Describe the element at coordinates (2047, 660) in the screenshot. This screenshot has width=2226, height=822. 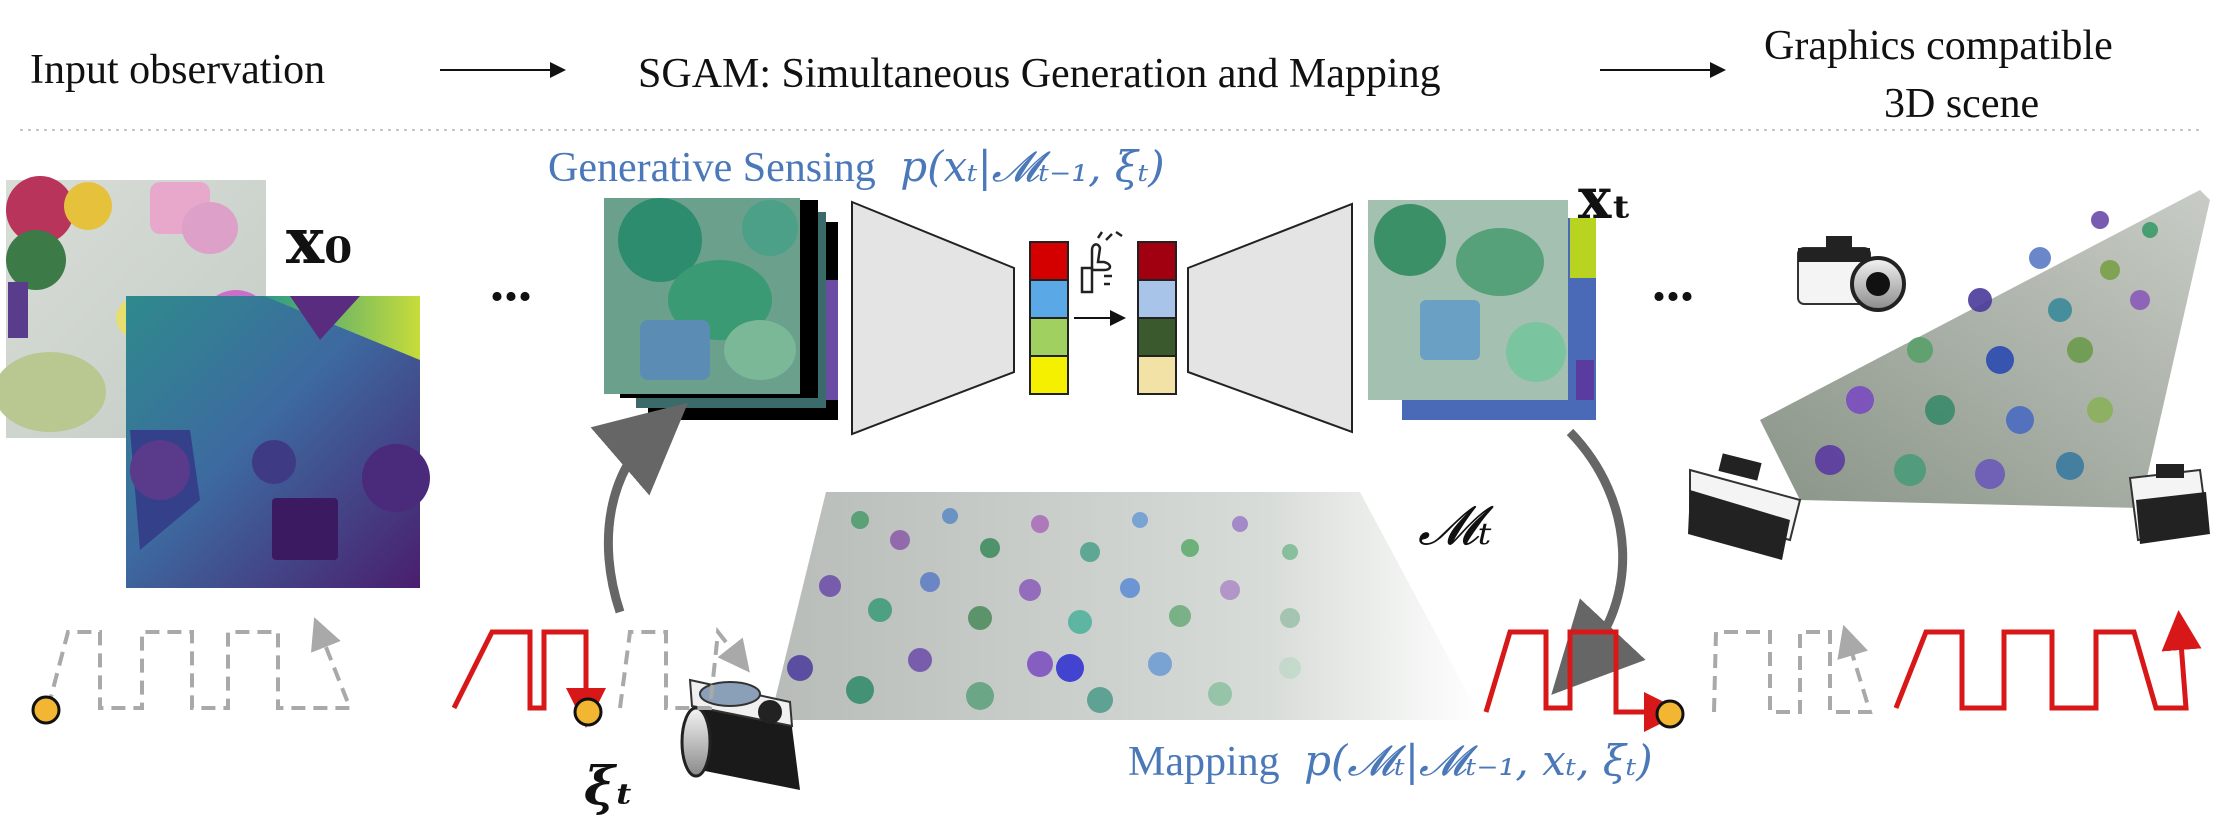
I see `trajectory-output` at that location.